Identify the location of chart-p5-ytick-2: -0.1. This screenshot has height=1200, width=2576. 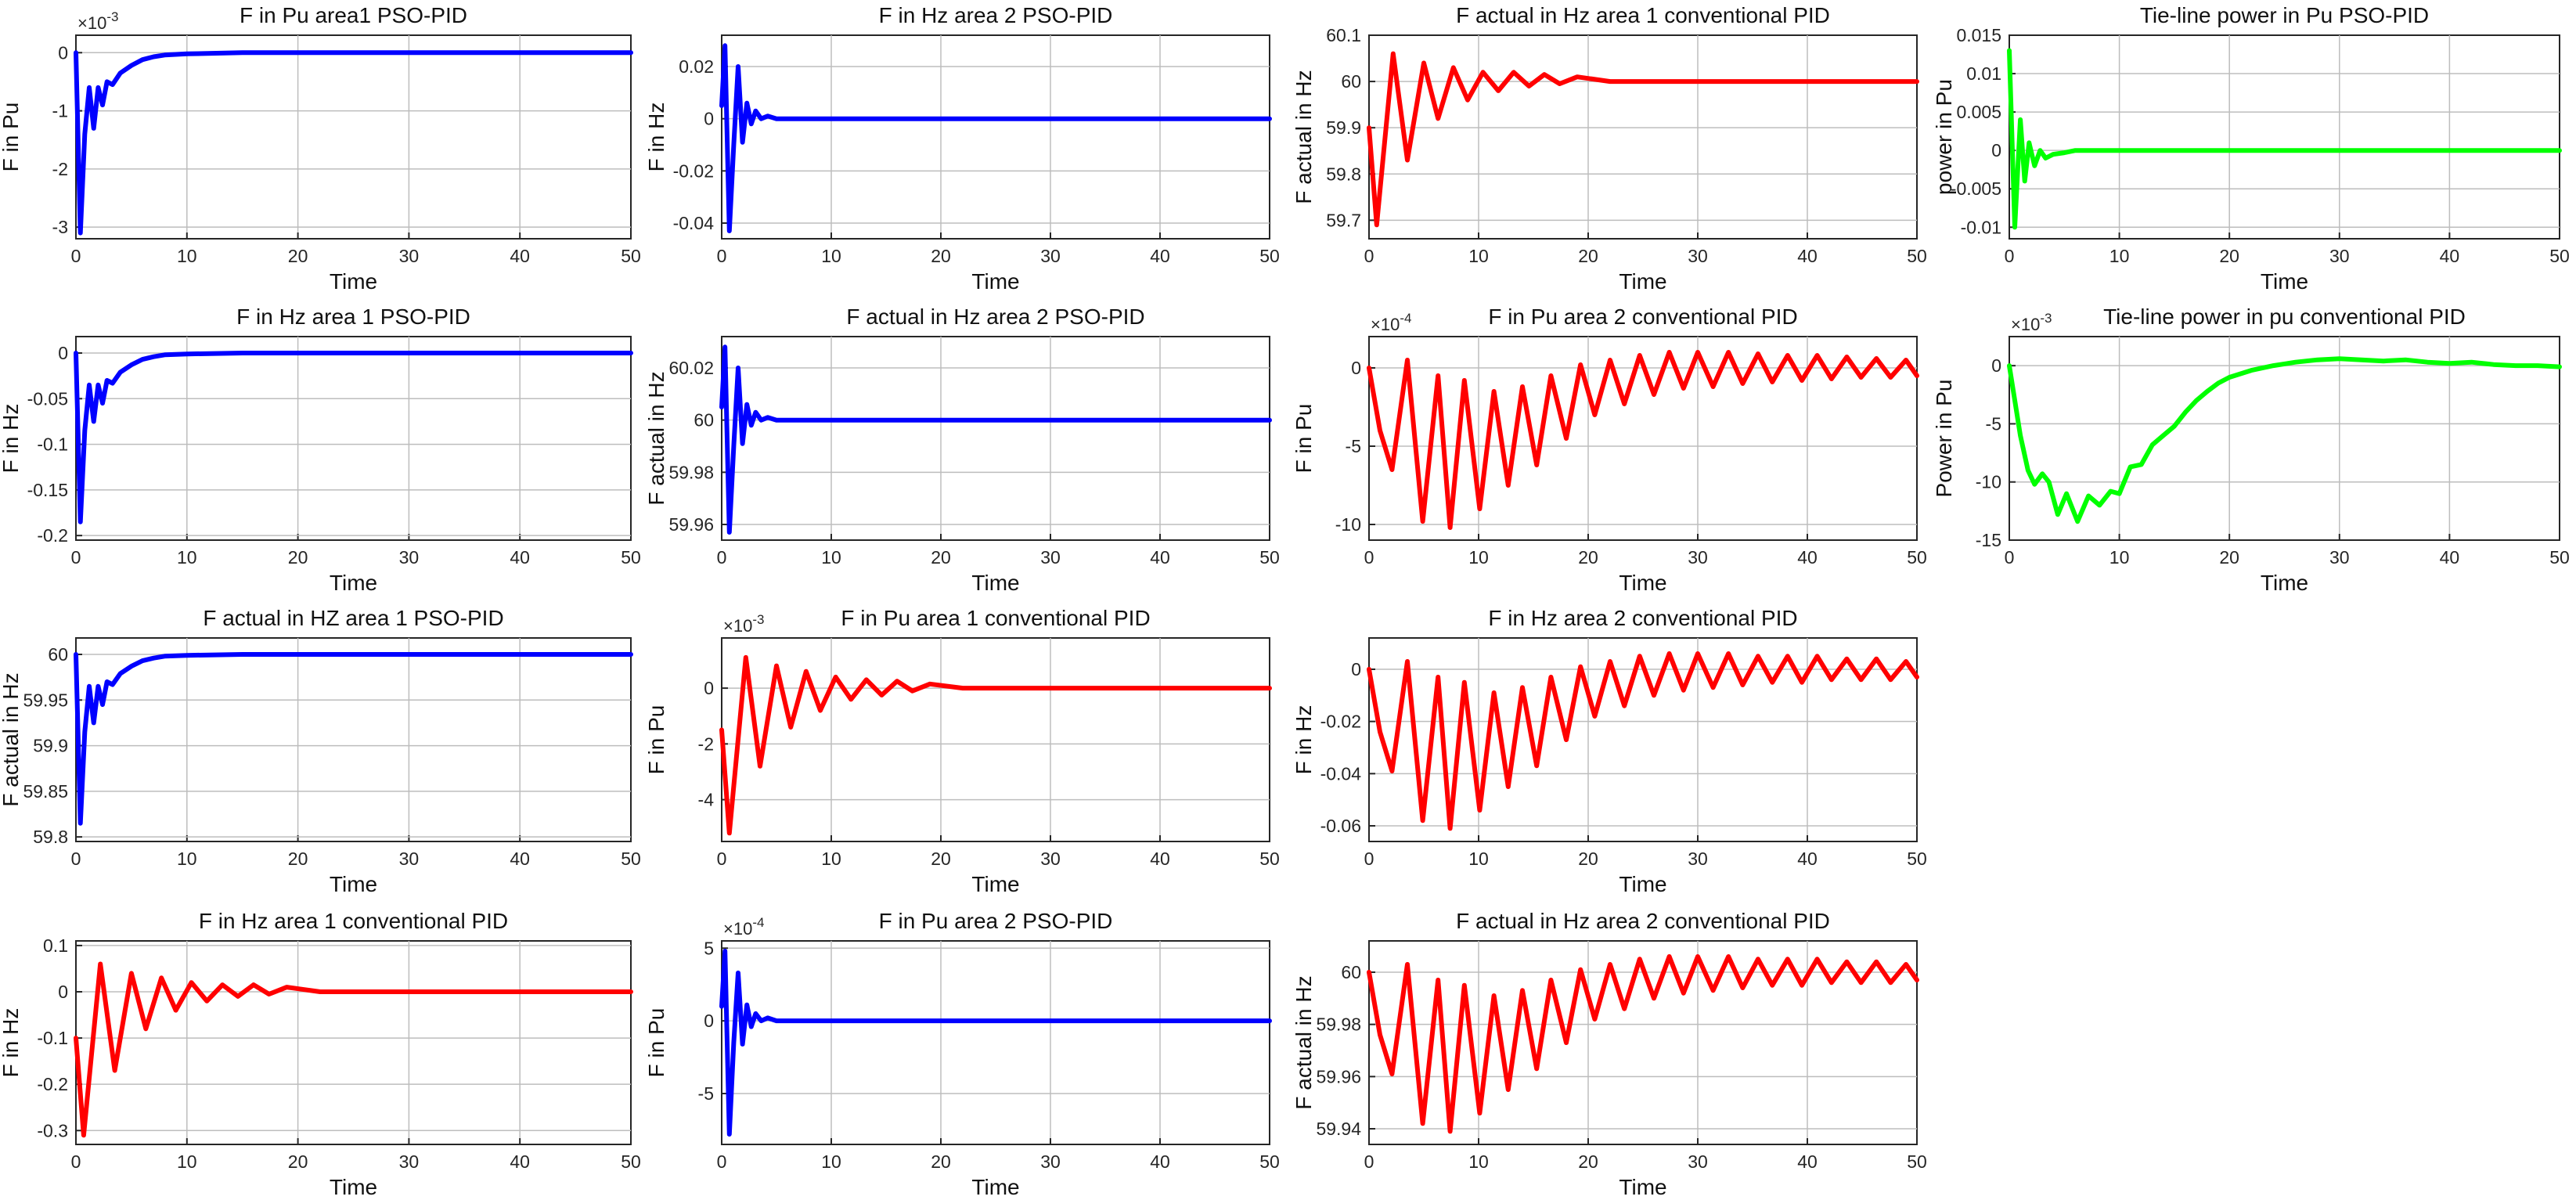
(52, 444).